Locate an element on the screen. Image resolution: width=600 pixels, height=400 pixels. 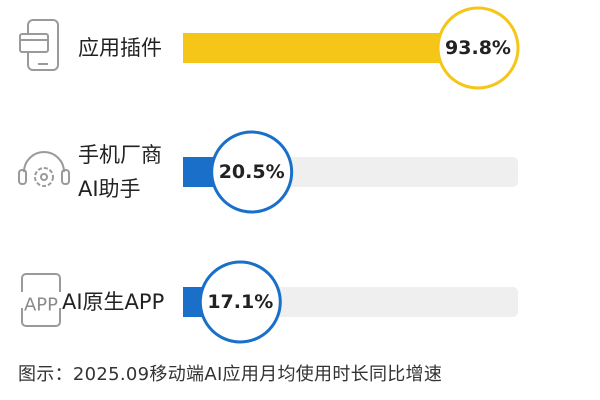
data-label: 93.8% is located at coordinates (478, 48).